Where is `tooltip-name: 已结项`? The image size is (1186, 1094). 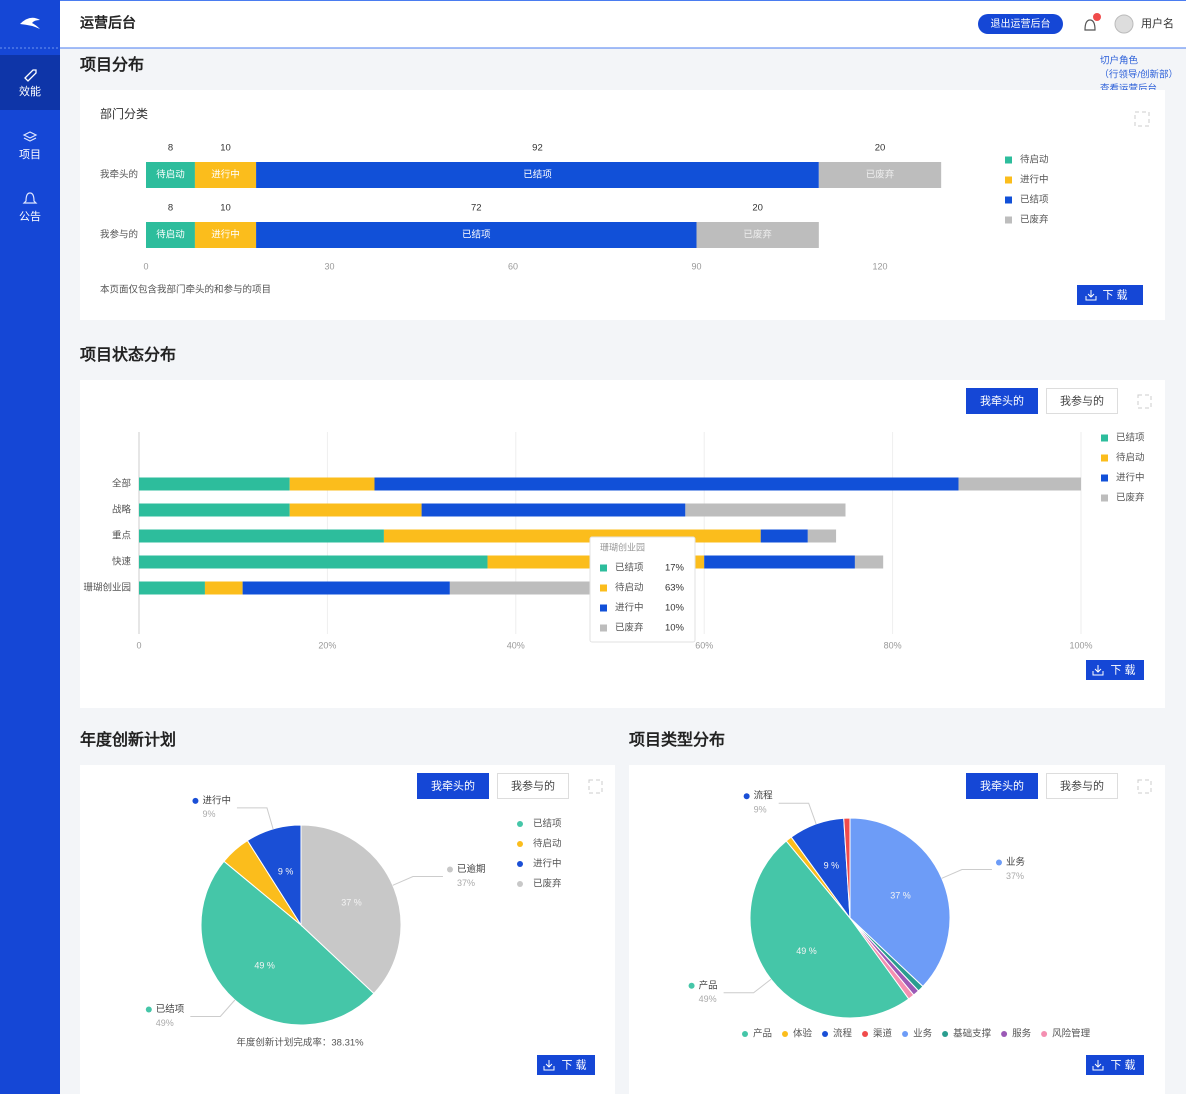 tooltip-name: 已结项 is located at coordinates (629, 568).